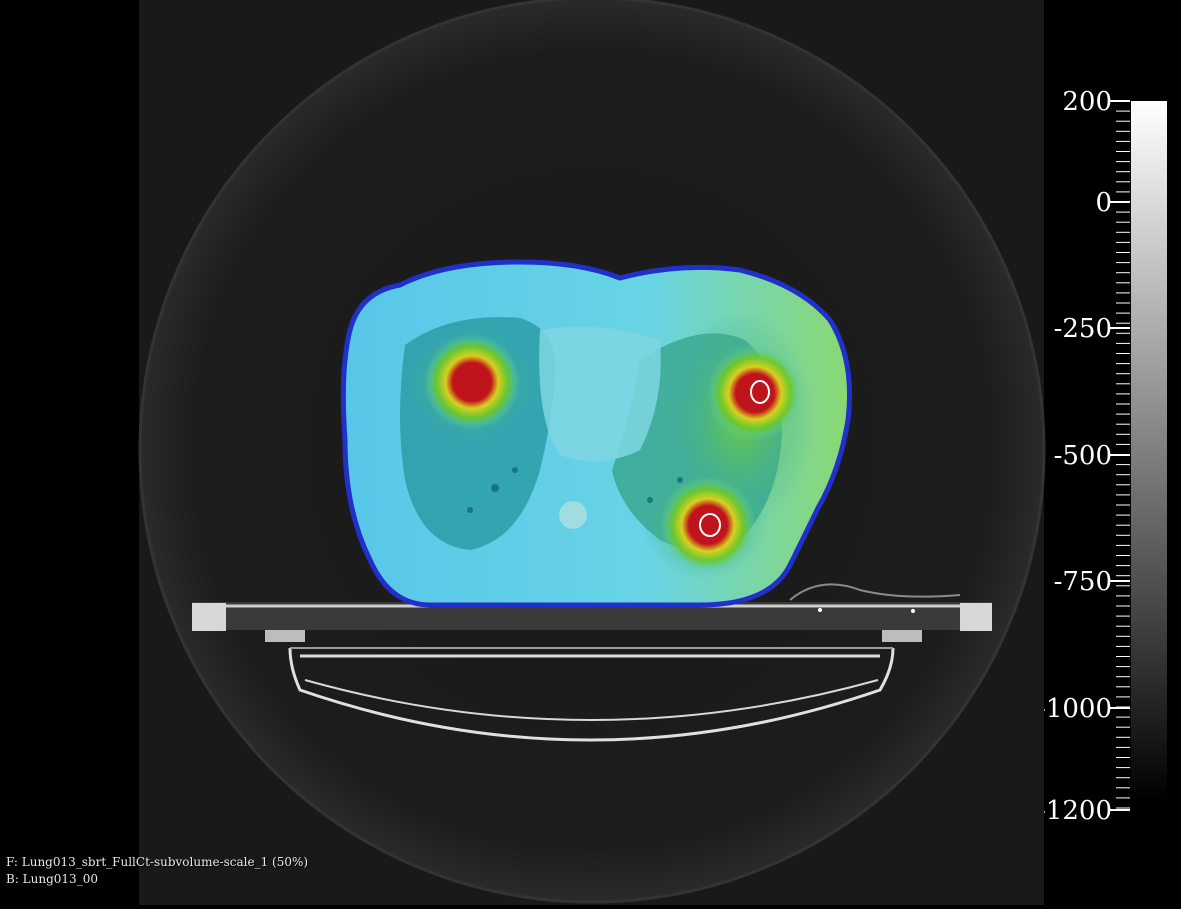 This screenshot has height=909, width=1181. Describe the element at coordinates (1083, 329) in the screenshot. I see `colorbar-label: -250` at that location.